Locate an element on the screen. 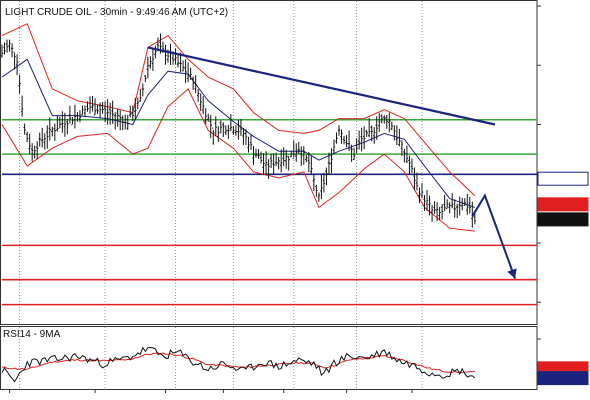  rsi-title: RSI14 - 9MA is located at coordinates (32, 334).